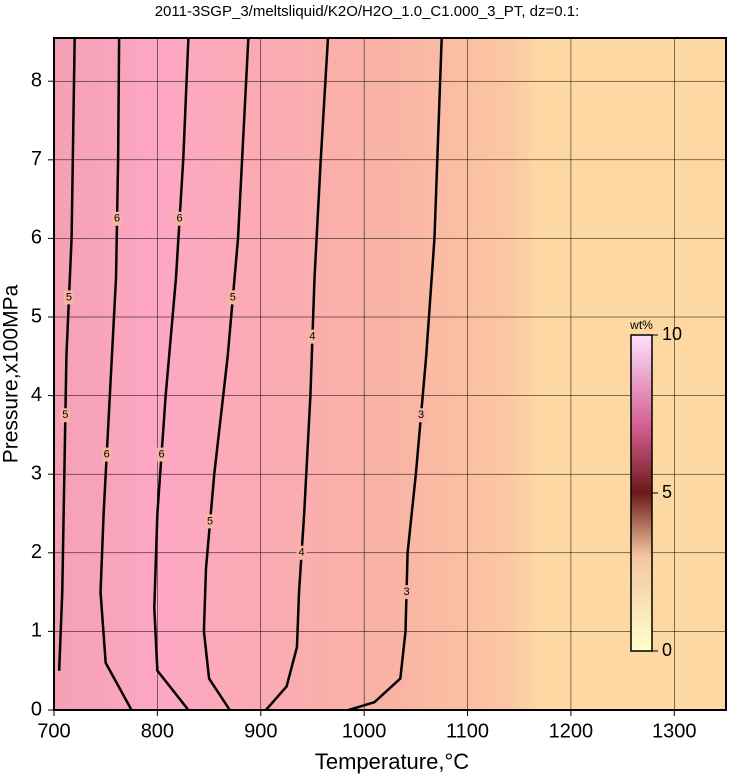 This screenshot has width=734, height=781. Describe the element at coordinates (11, 373) in the screenshot. I see `y-axis-label: Pressure,x100MPa` at that location.